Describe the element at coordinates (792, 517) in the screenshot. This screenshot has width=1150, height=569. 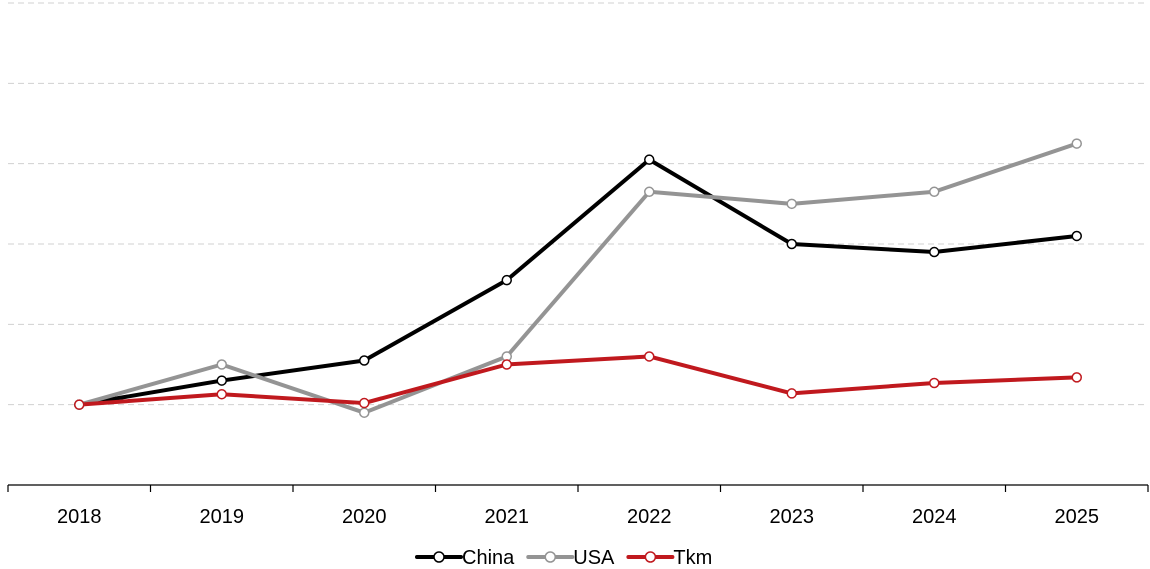
I see `x-tick-label-2023: 2023` at that location.